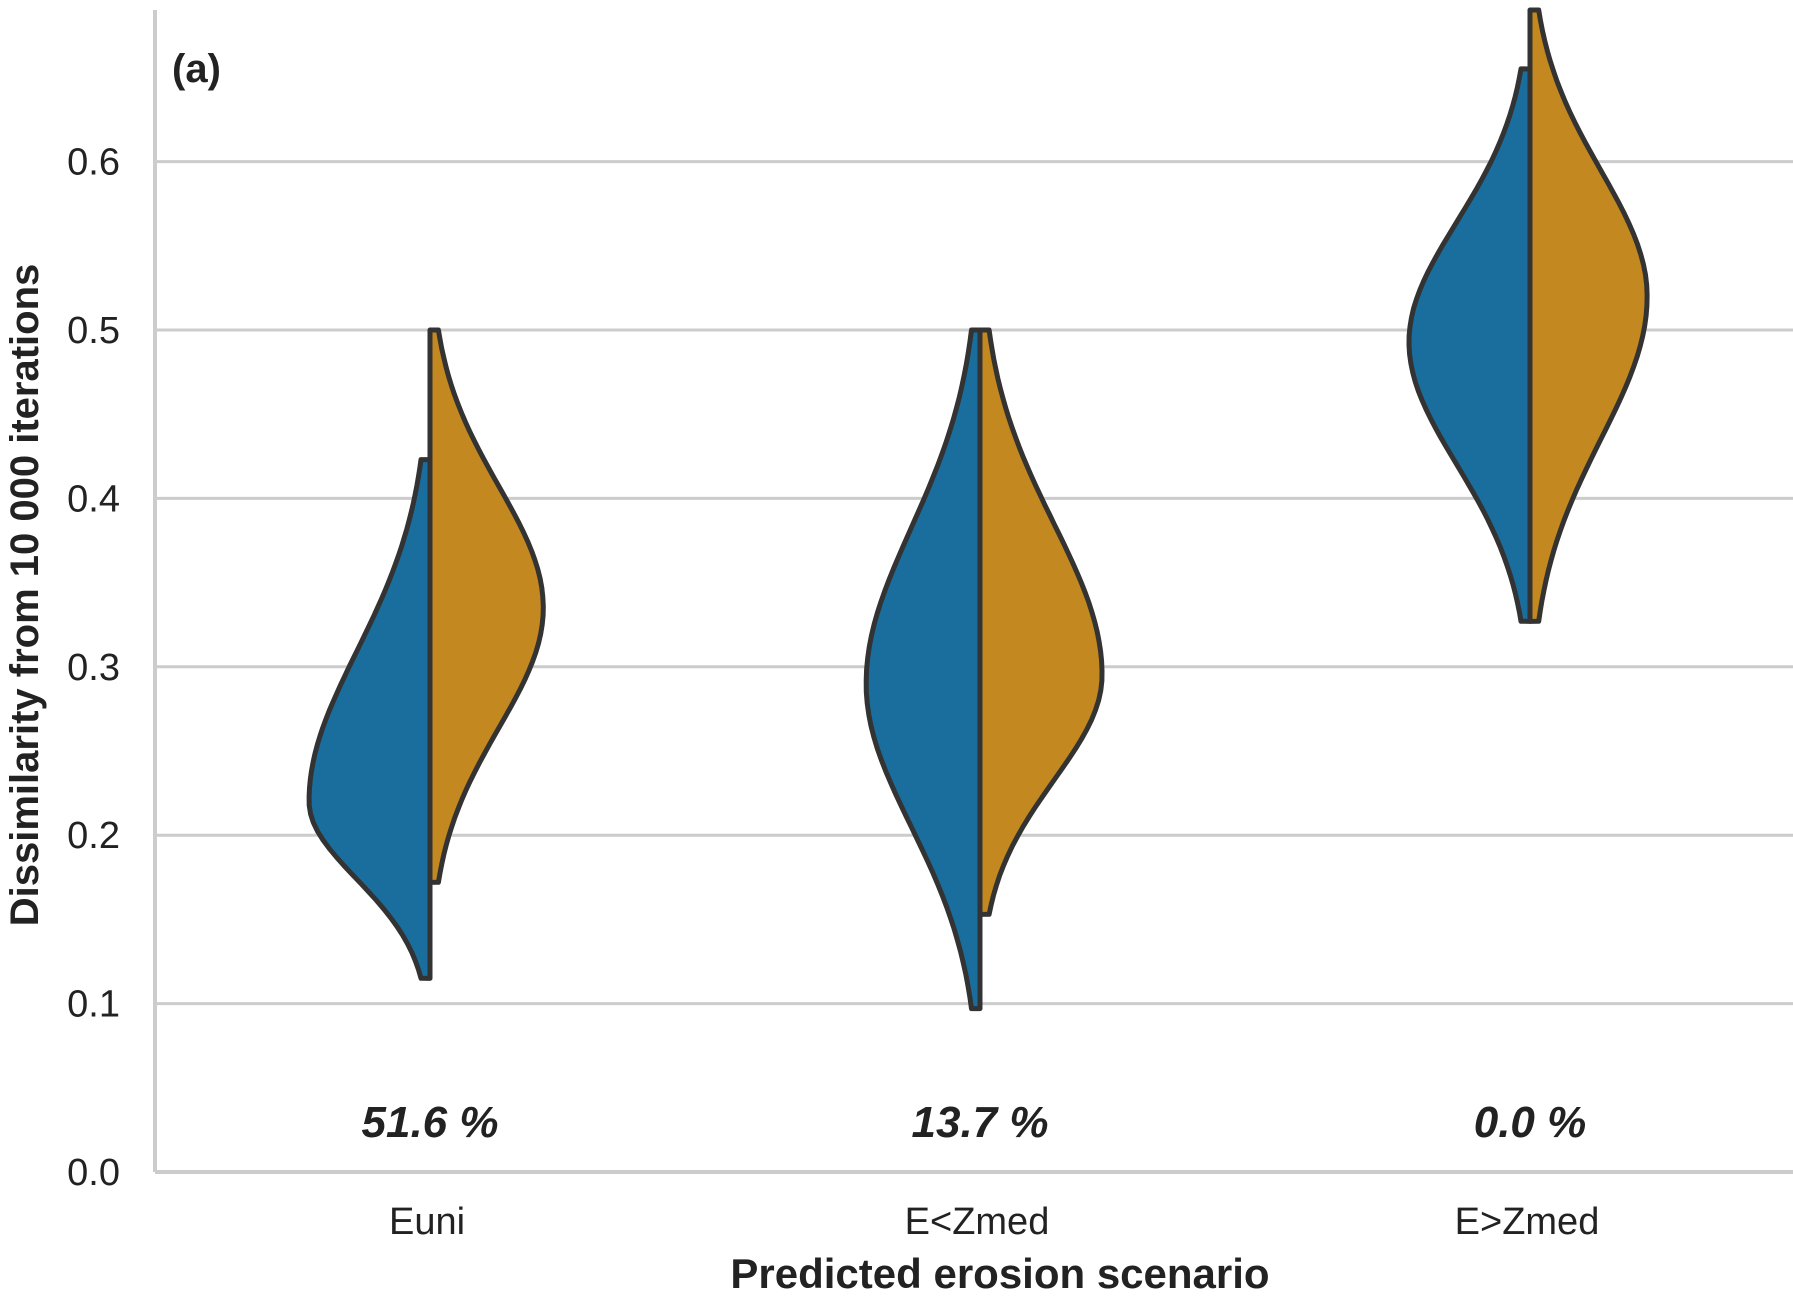 The image size is (1793, 1296). Describe the element at coordinates (93, 836) in the screenshot. I see `y-tick-label: 0.2` at that location.